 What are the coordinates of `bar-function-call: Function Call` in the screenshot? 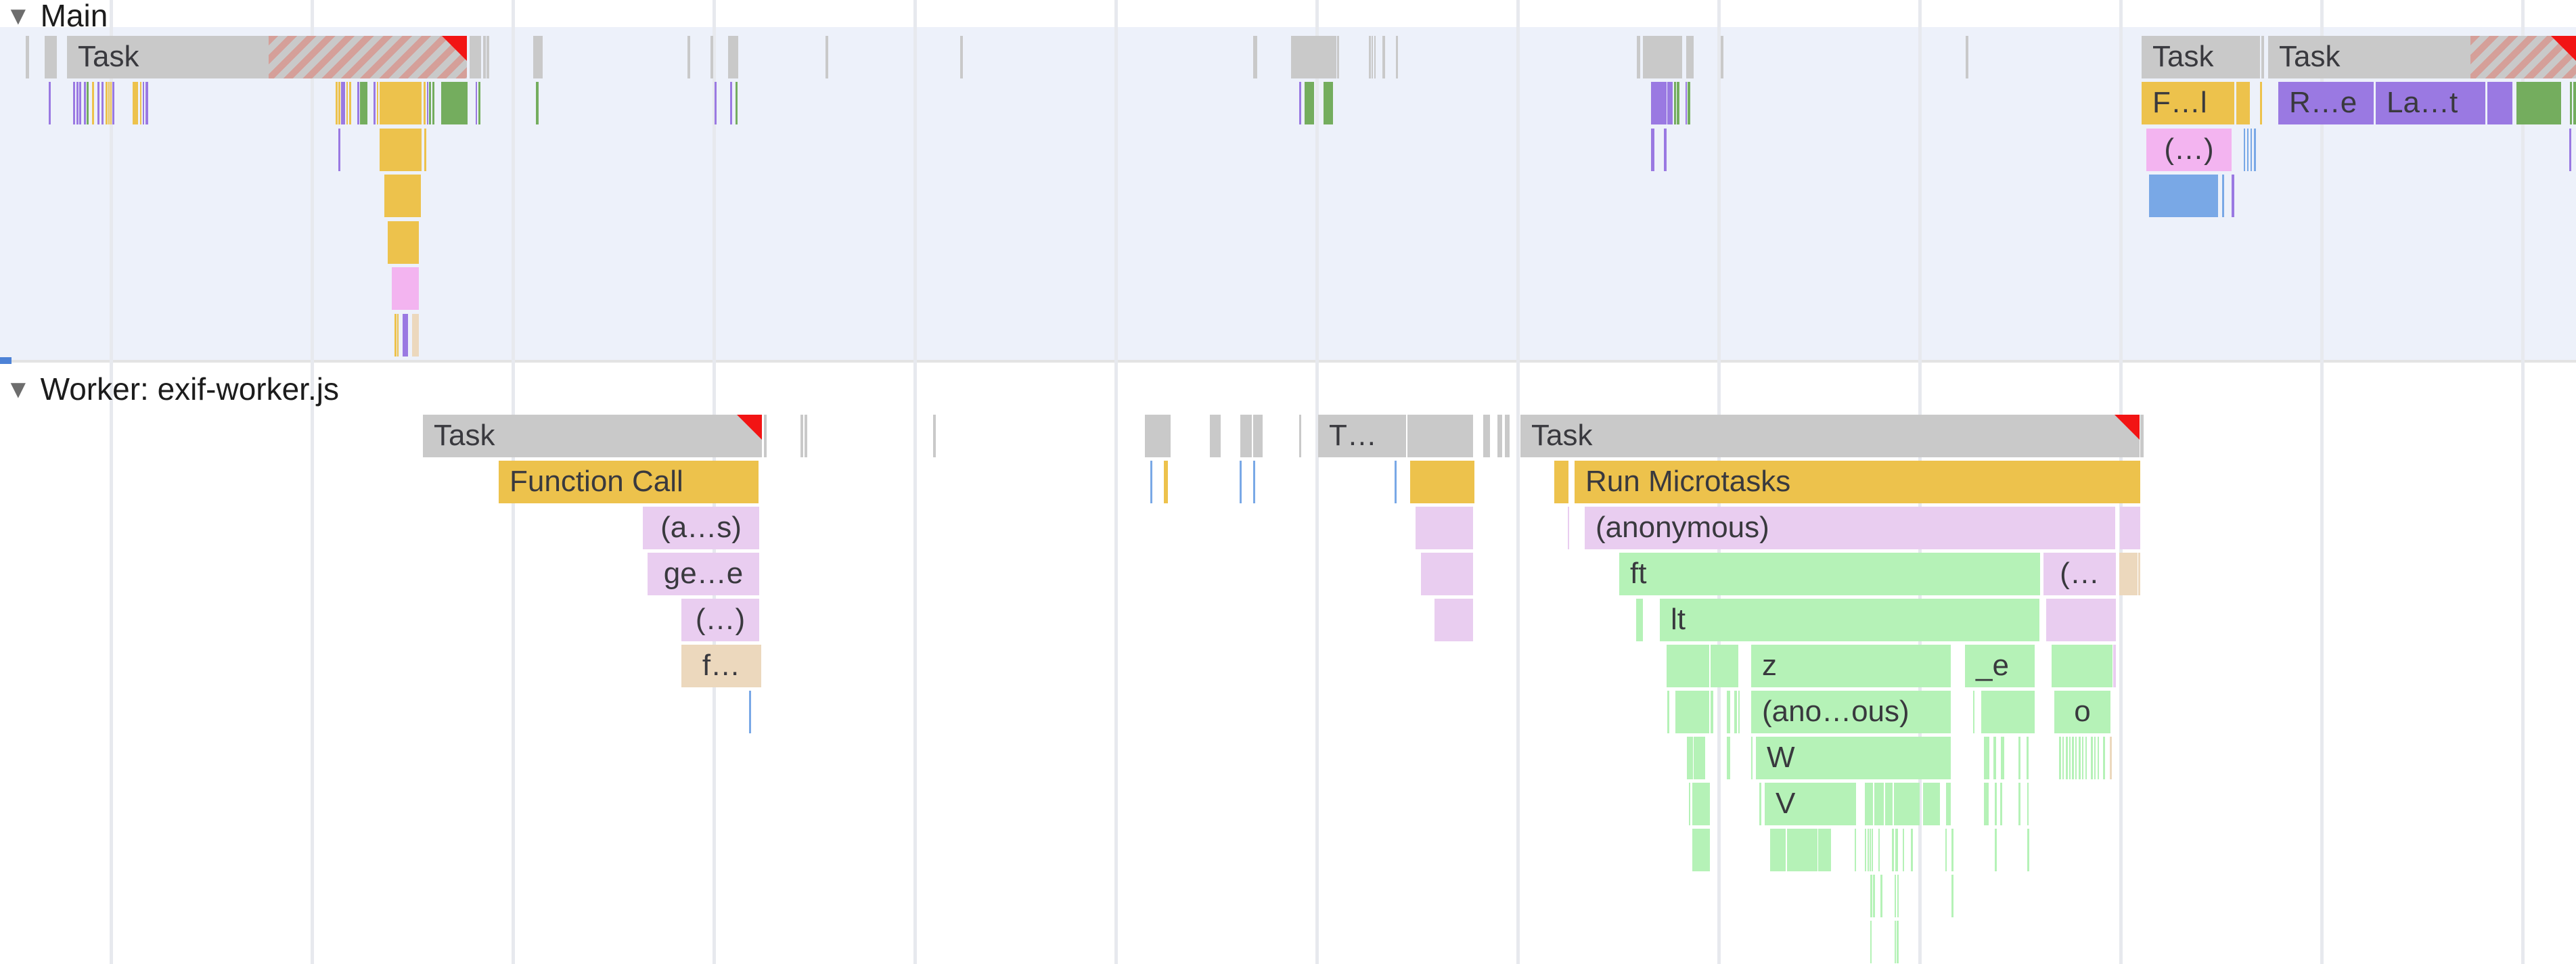 It's located at (629, 482).